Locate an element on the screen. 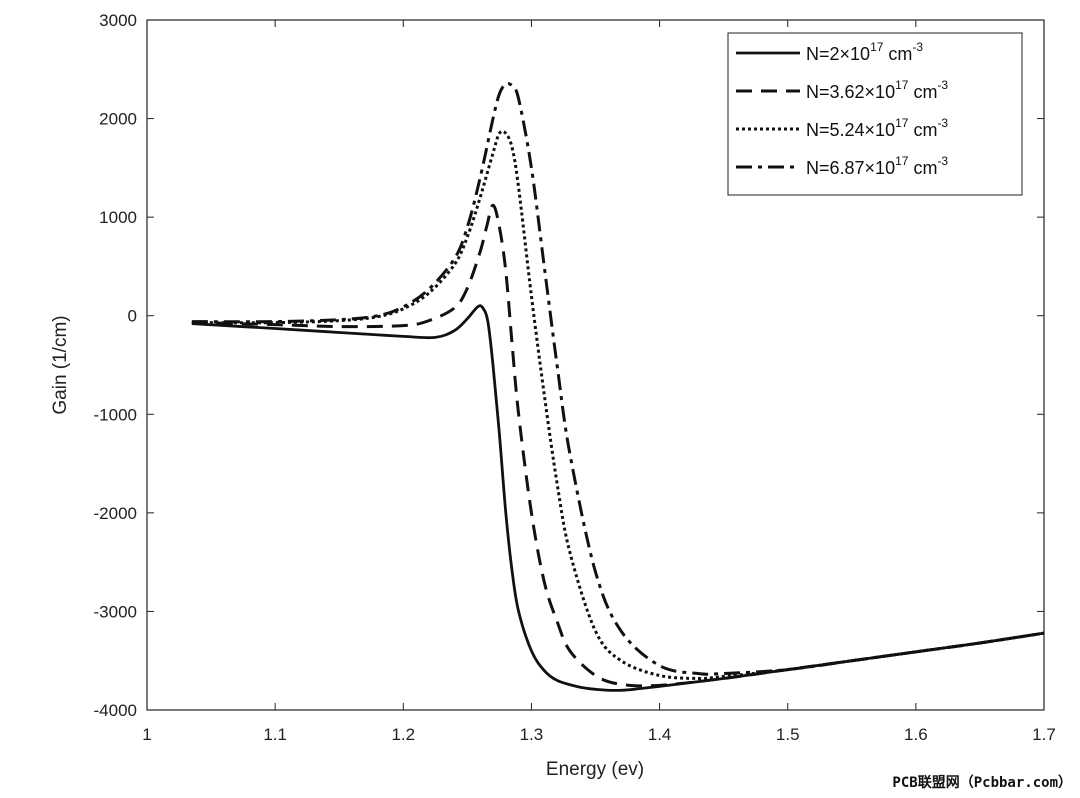 This screenshot has width=1080, height=798. y-tick-label: -1000 is located at coordinates (115, 414).